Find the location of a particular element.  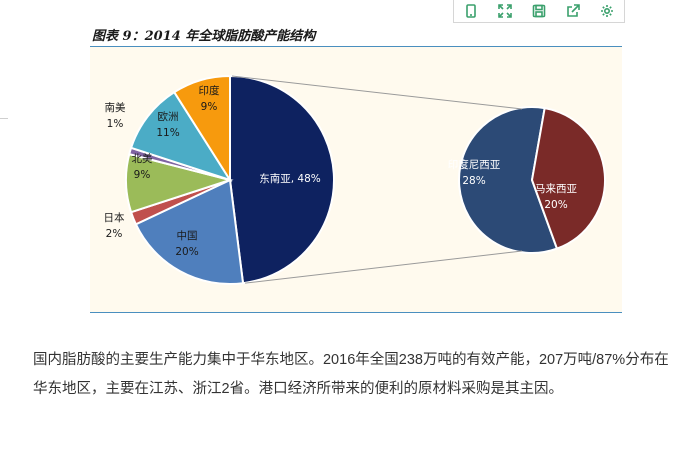

main-pie-4-value-label: 1% is located at coordinates (115, 124).